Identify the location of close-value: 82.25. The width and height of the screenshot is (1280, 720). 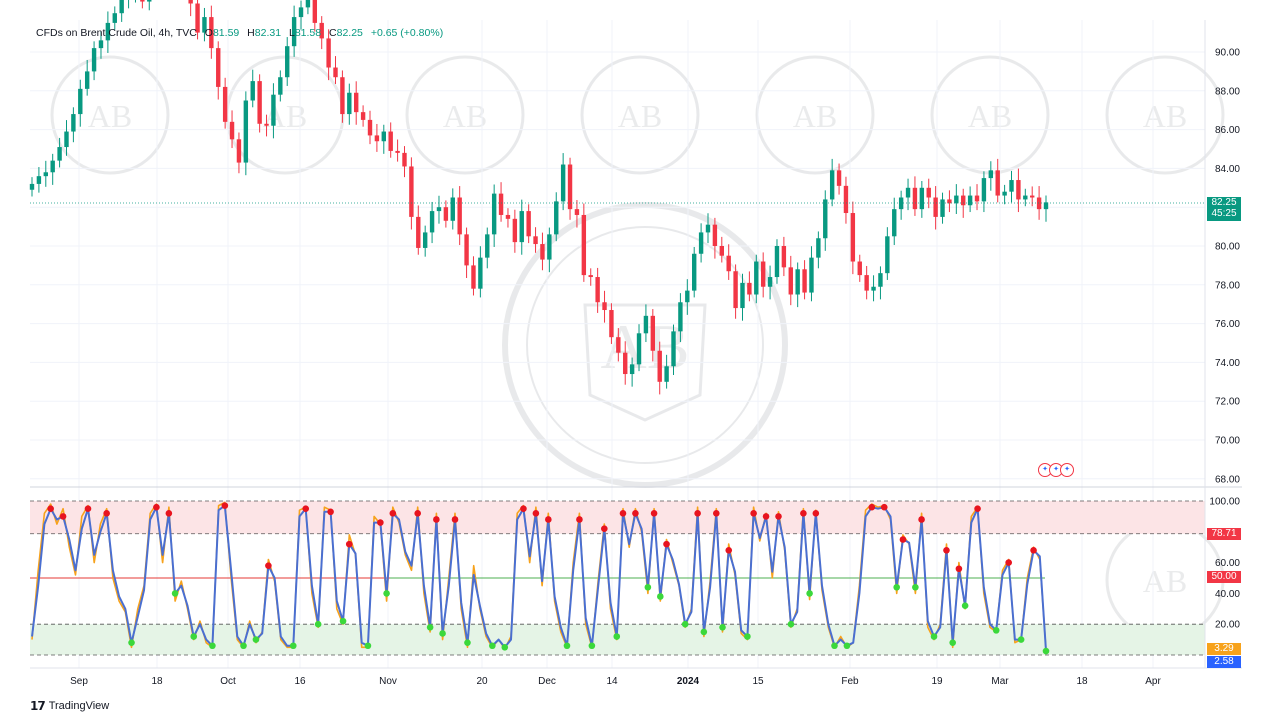
(349, 33).